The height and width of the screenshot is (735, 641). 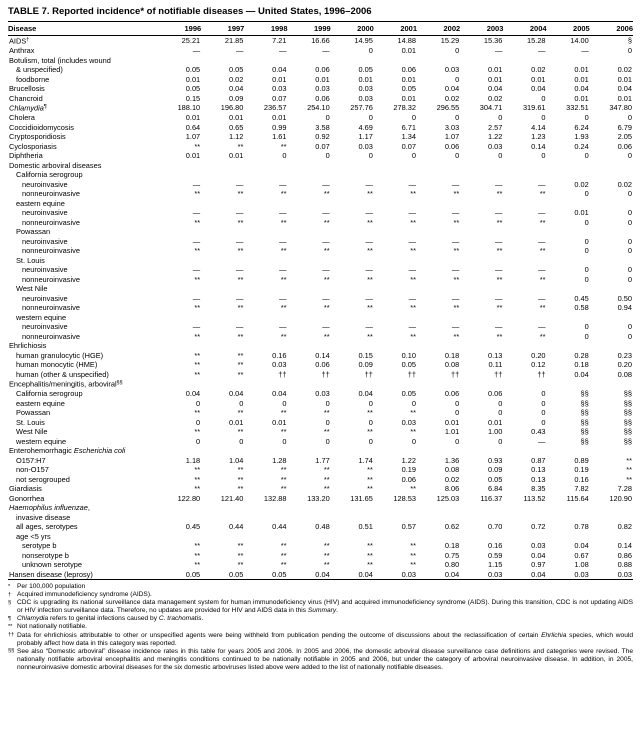 What do you see at coordinates (10, 618) in the screenshot?
I see `footnote-symbol: ¶` at bounding box center [10, 618].